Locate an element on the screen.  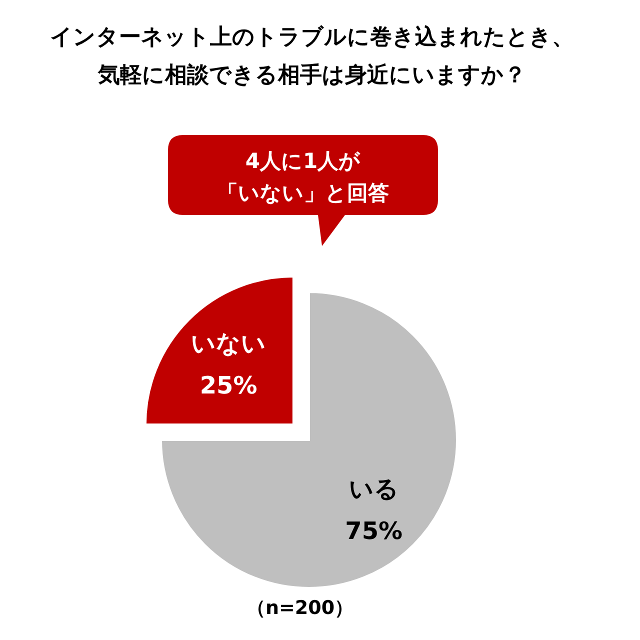
data-label: 75% is located at coordinates (374, 530).